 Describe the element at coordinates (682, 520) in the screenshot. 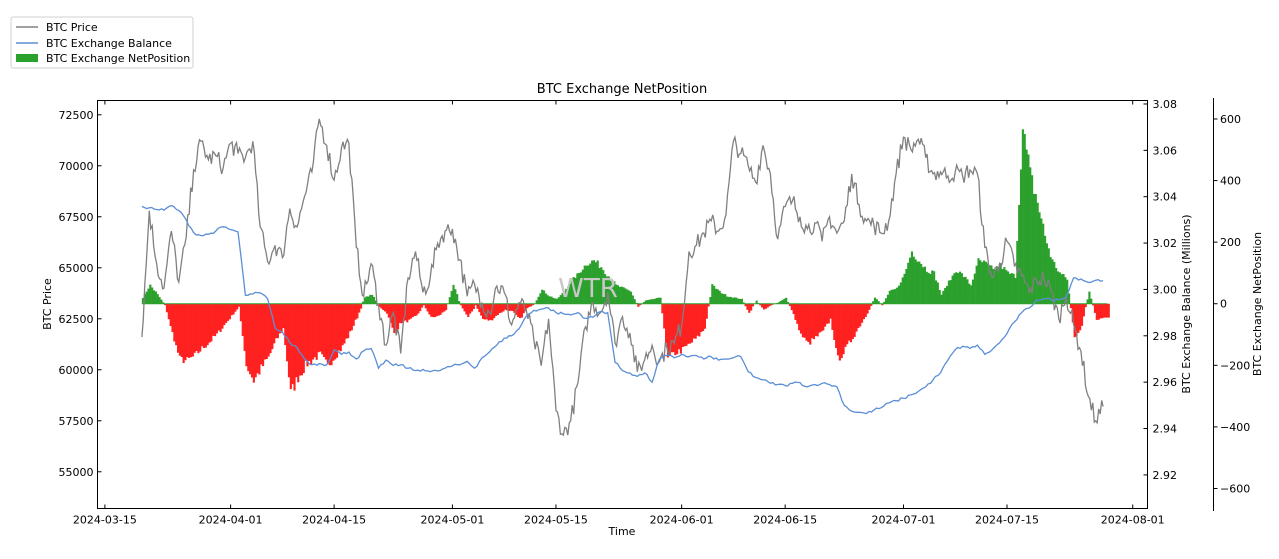

I see `x-tick-label: 2024-06-01` at that location.